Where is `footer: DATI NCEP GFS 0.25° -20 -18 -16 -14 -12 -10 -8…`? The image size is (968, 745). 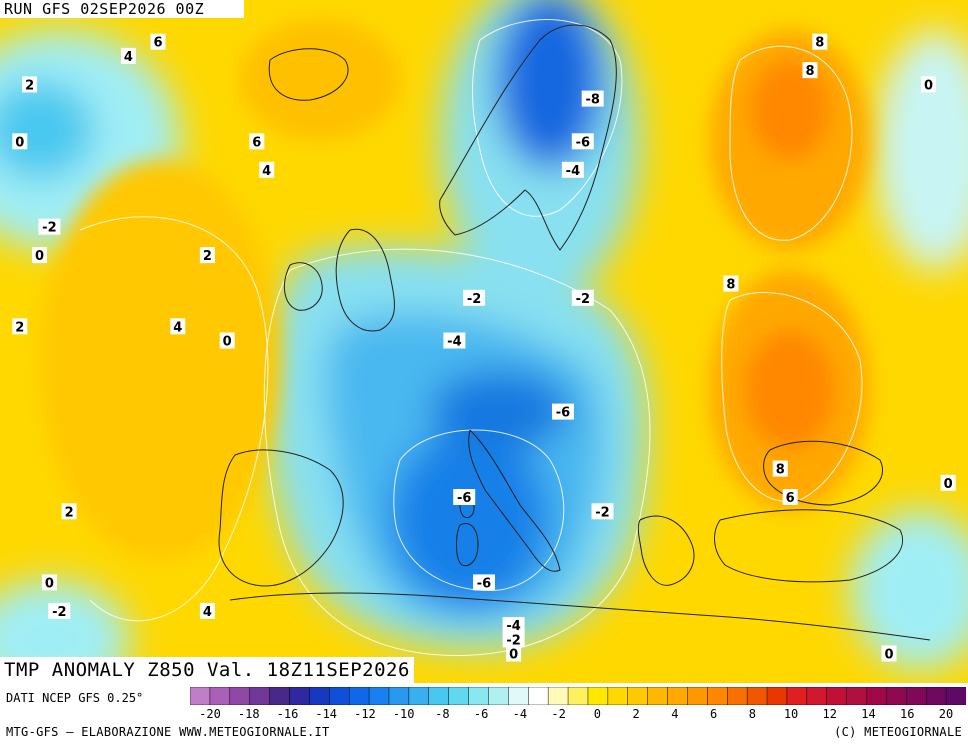 footer: DATI NCEP GFS 0.25° -20 -18 -16 -14 -12 -10 -8… is located at coordinates (484, 714).